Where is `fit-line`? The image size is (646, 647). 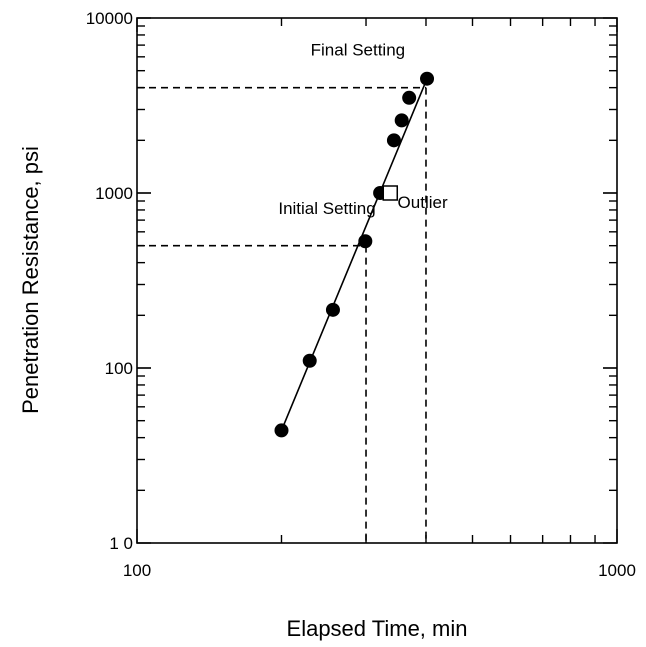
fit-line is located at coordinates (354, 254).